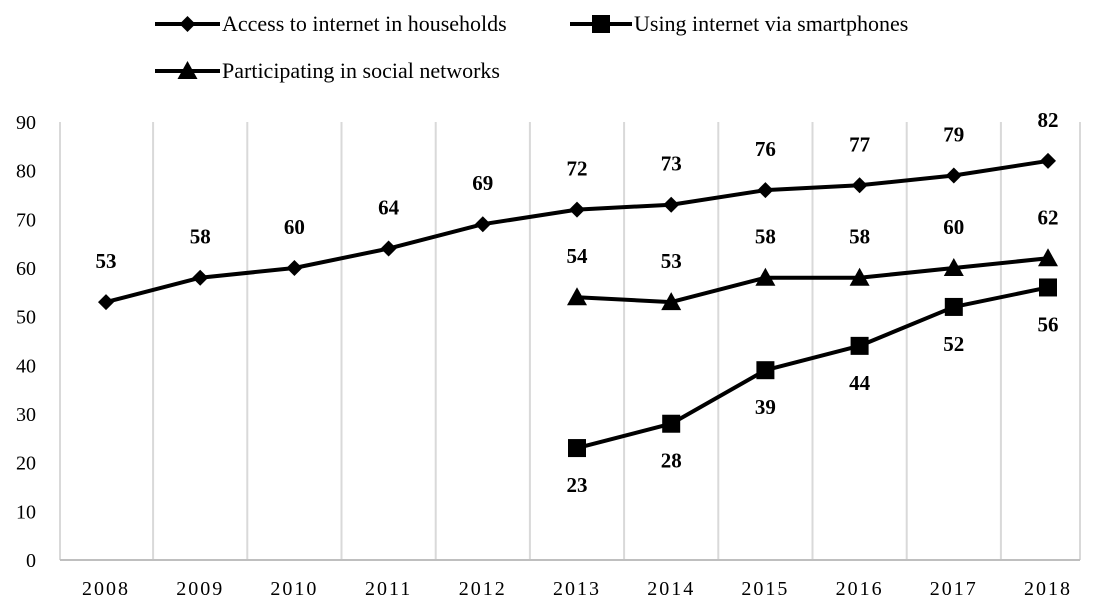 The height and width of the screenshot is (601, 1094). I want to click on data-label: 54, so click(578, 256).